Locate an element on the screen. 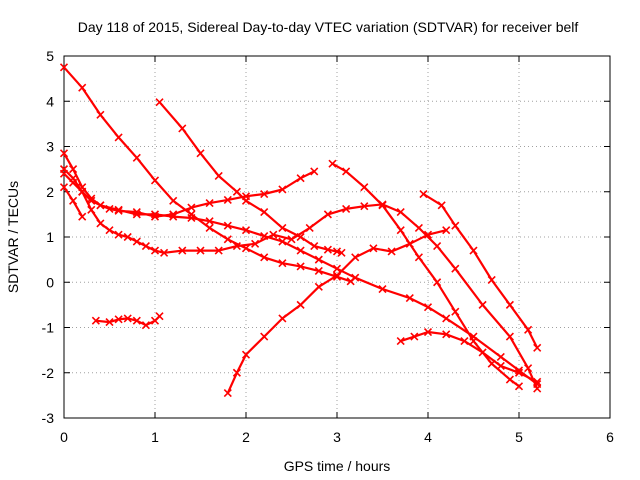 This screenshot has width=640, height=480. x-tick-label: 5 is located at coordinates (519, 437).